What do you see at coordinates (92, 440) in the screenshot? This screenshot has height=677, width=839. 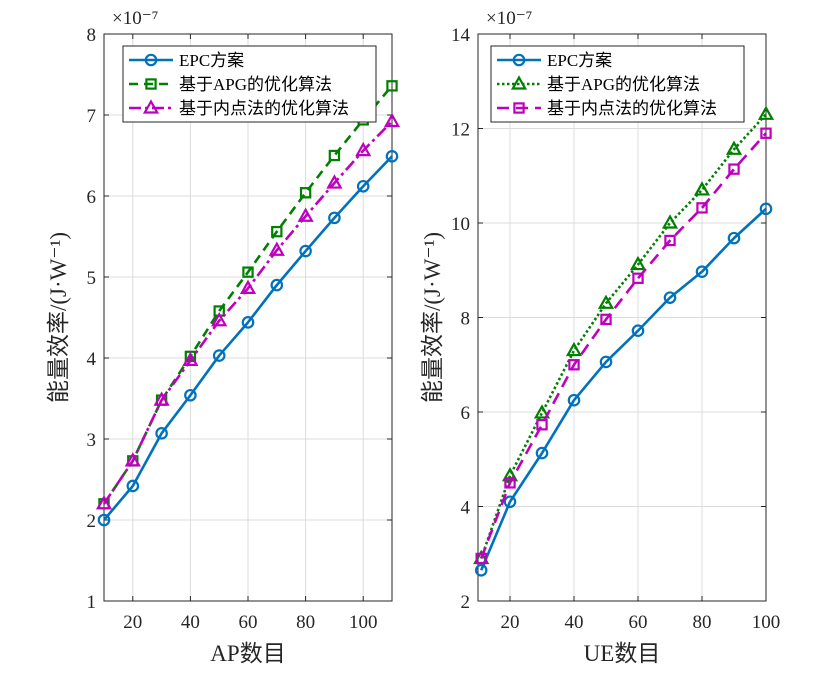 I see `y-tick-label: 3` at bounding box center [92, 440].